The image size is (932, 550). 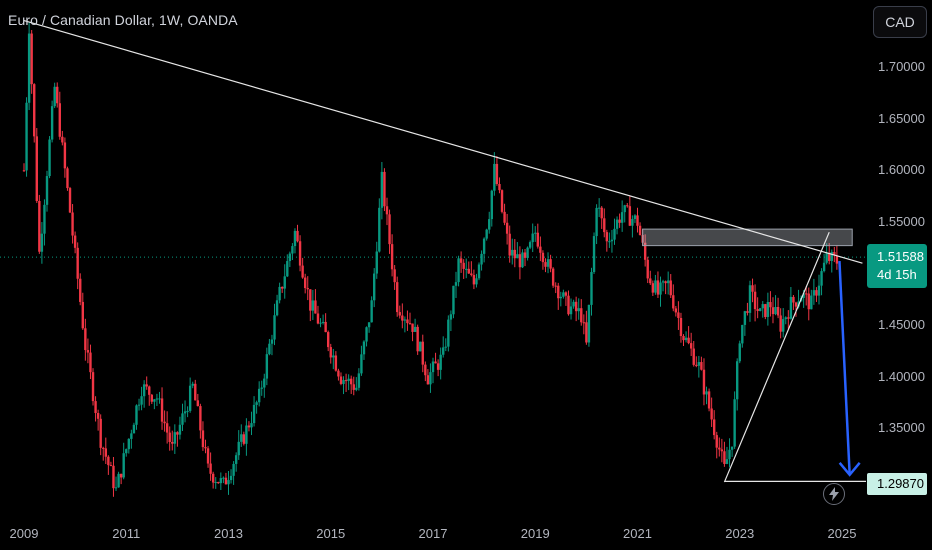 What do you see at coordinates (834, 494) in the screenshot?
I see `lightning-bolt-icon` at bounding box center [834, 494].